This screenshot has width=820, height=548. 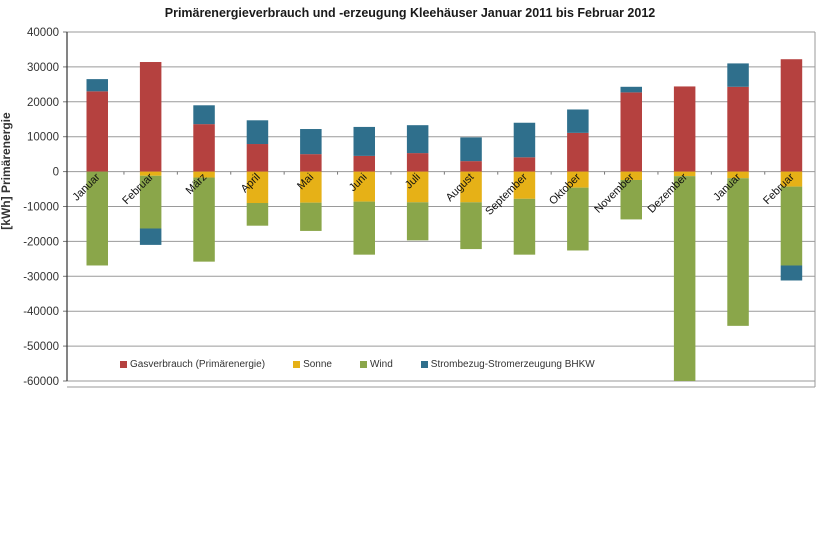 What do you see at coordinates (123, 364) in the screenshot?
I see `legend-swatch-gas` at bounding box center [123, 364].